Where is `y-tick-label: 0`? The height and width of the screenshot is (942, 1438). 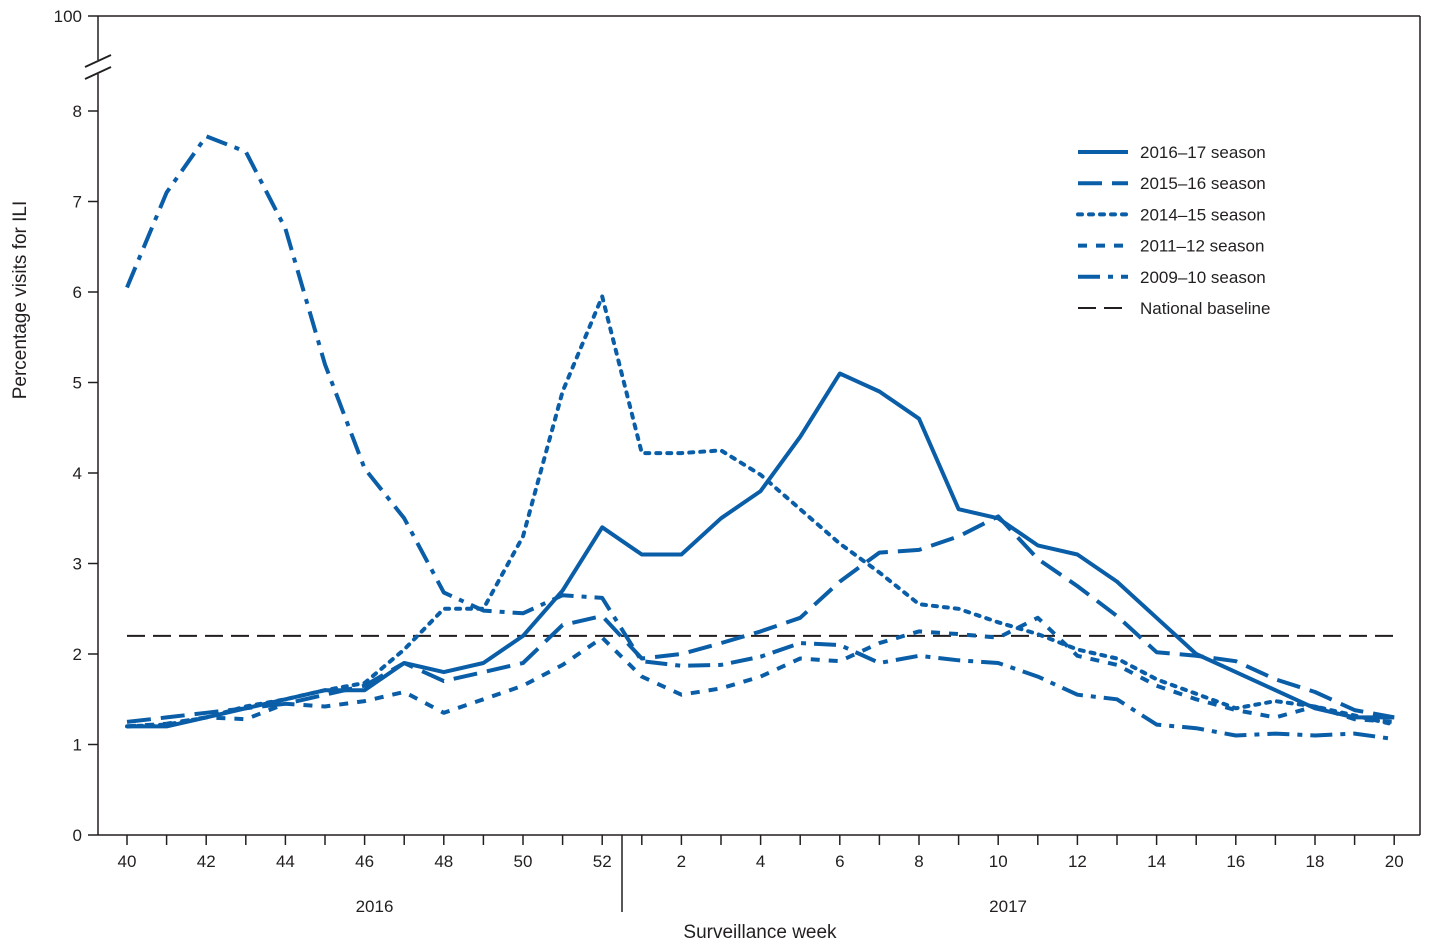
y-tick-label: 0 is located at coordinates (77, 835).